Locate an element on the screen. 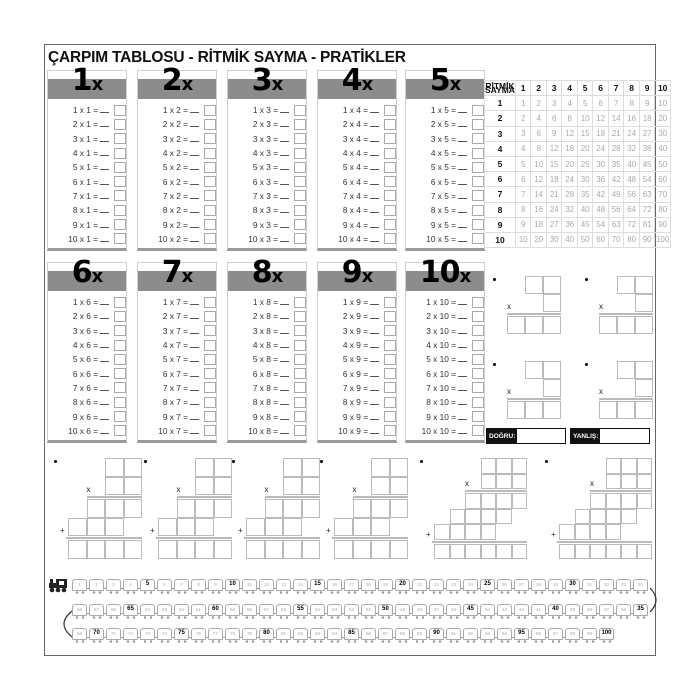 Image resolution: width=700 pixels, height=700 pixels. wrong-field is located at coordinates (624, 436).